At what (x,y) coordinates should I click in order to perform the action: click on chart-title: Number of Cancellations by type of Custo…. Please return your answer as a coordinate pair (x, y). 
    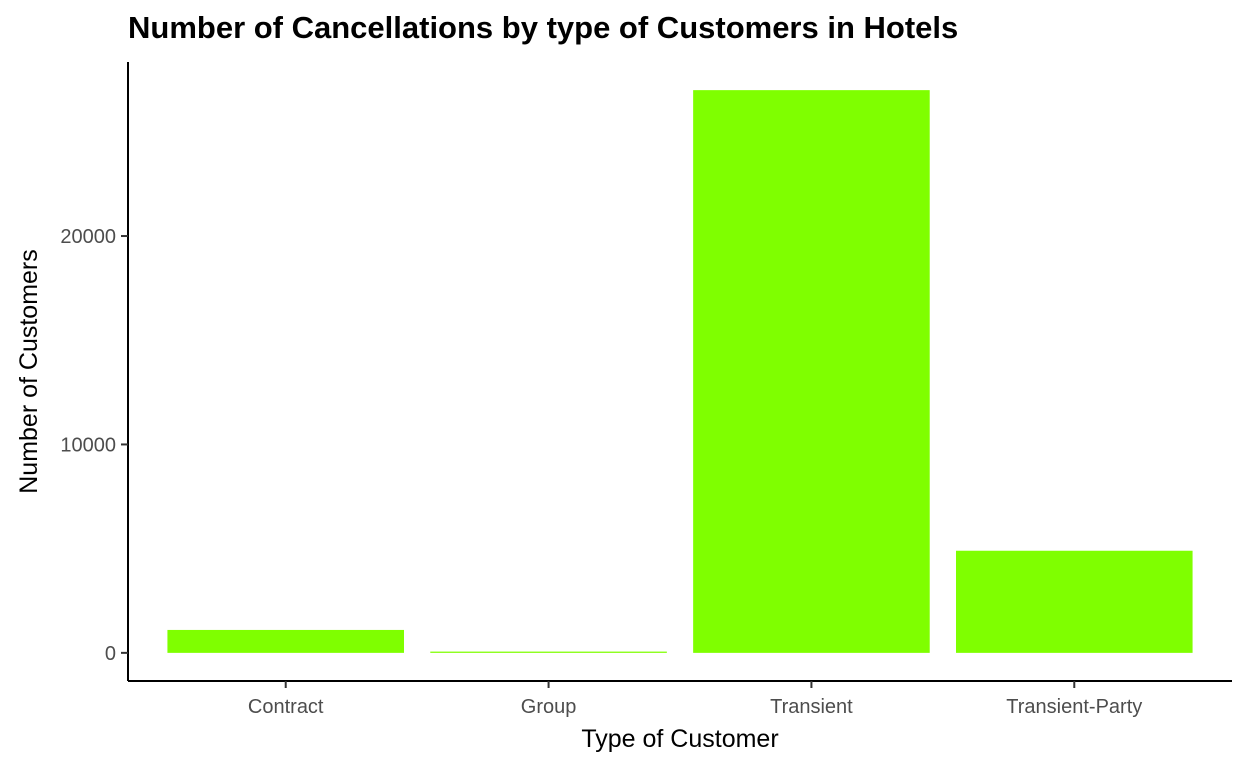
    Looking at the image, I should click on (543, 27).